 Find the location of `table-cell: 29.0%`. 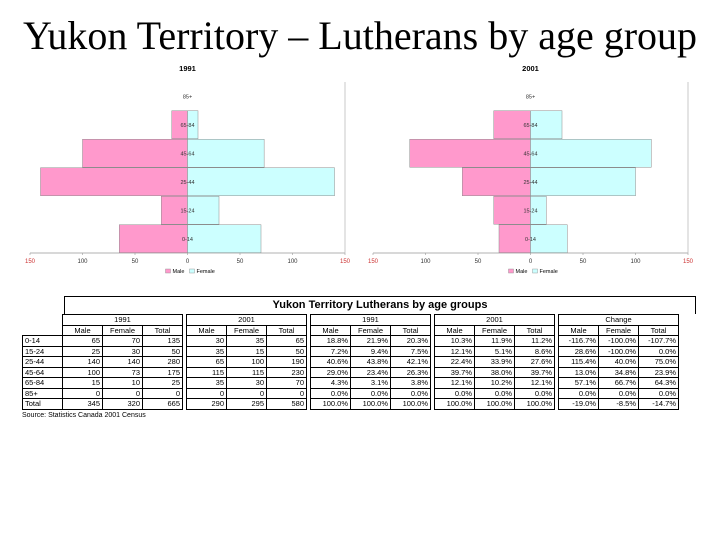

table-cell: 29.0% is located at coordinates (330, 372).